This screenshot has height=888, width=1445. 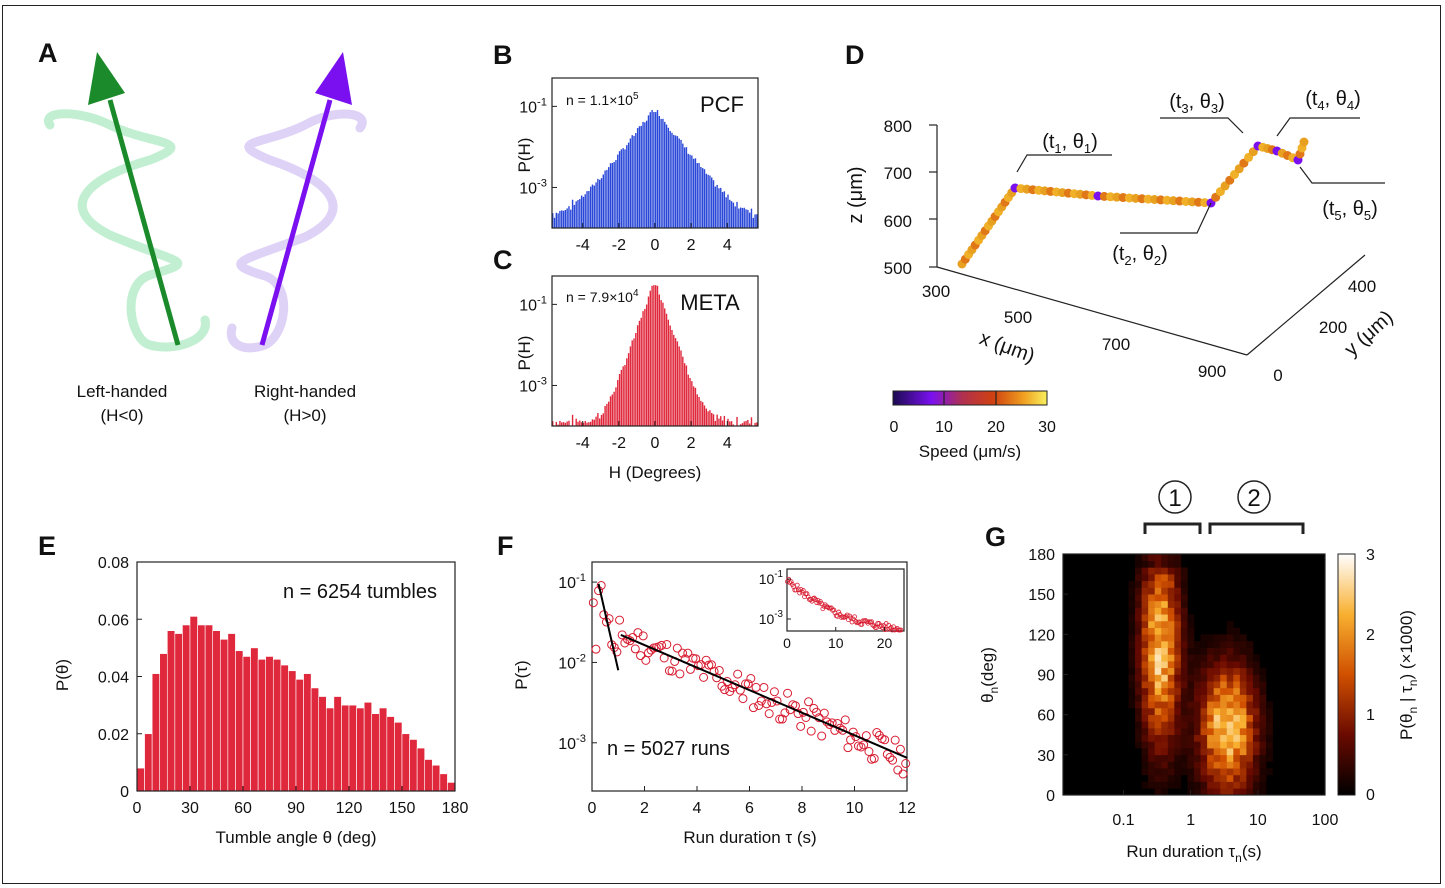 I want to click on inset-x-tick-label: 20, so click(x=885, y=643).